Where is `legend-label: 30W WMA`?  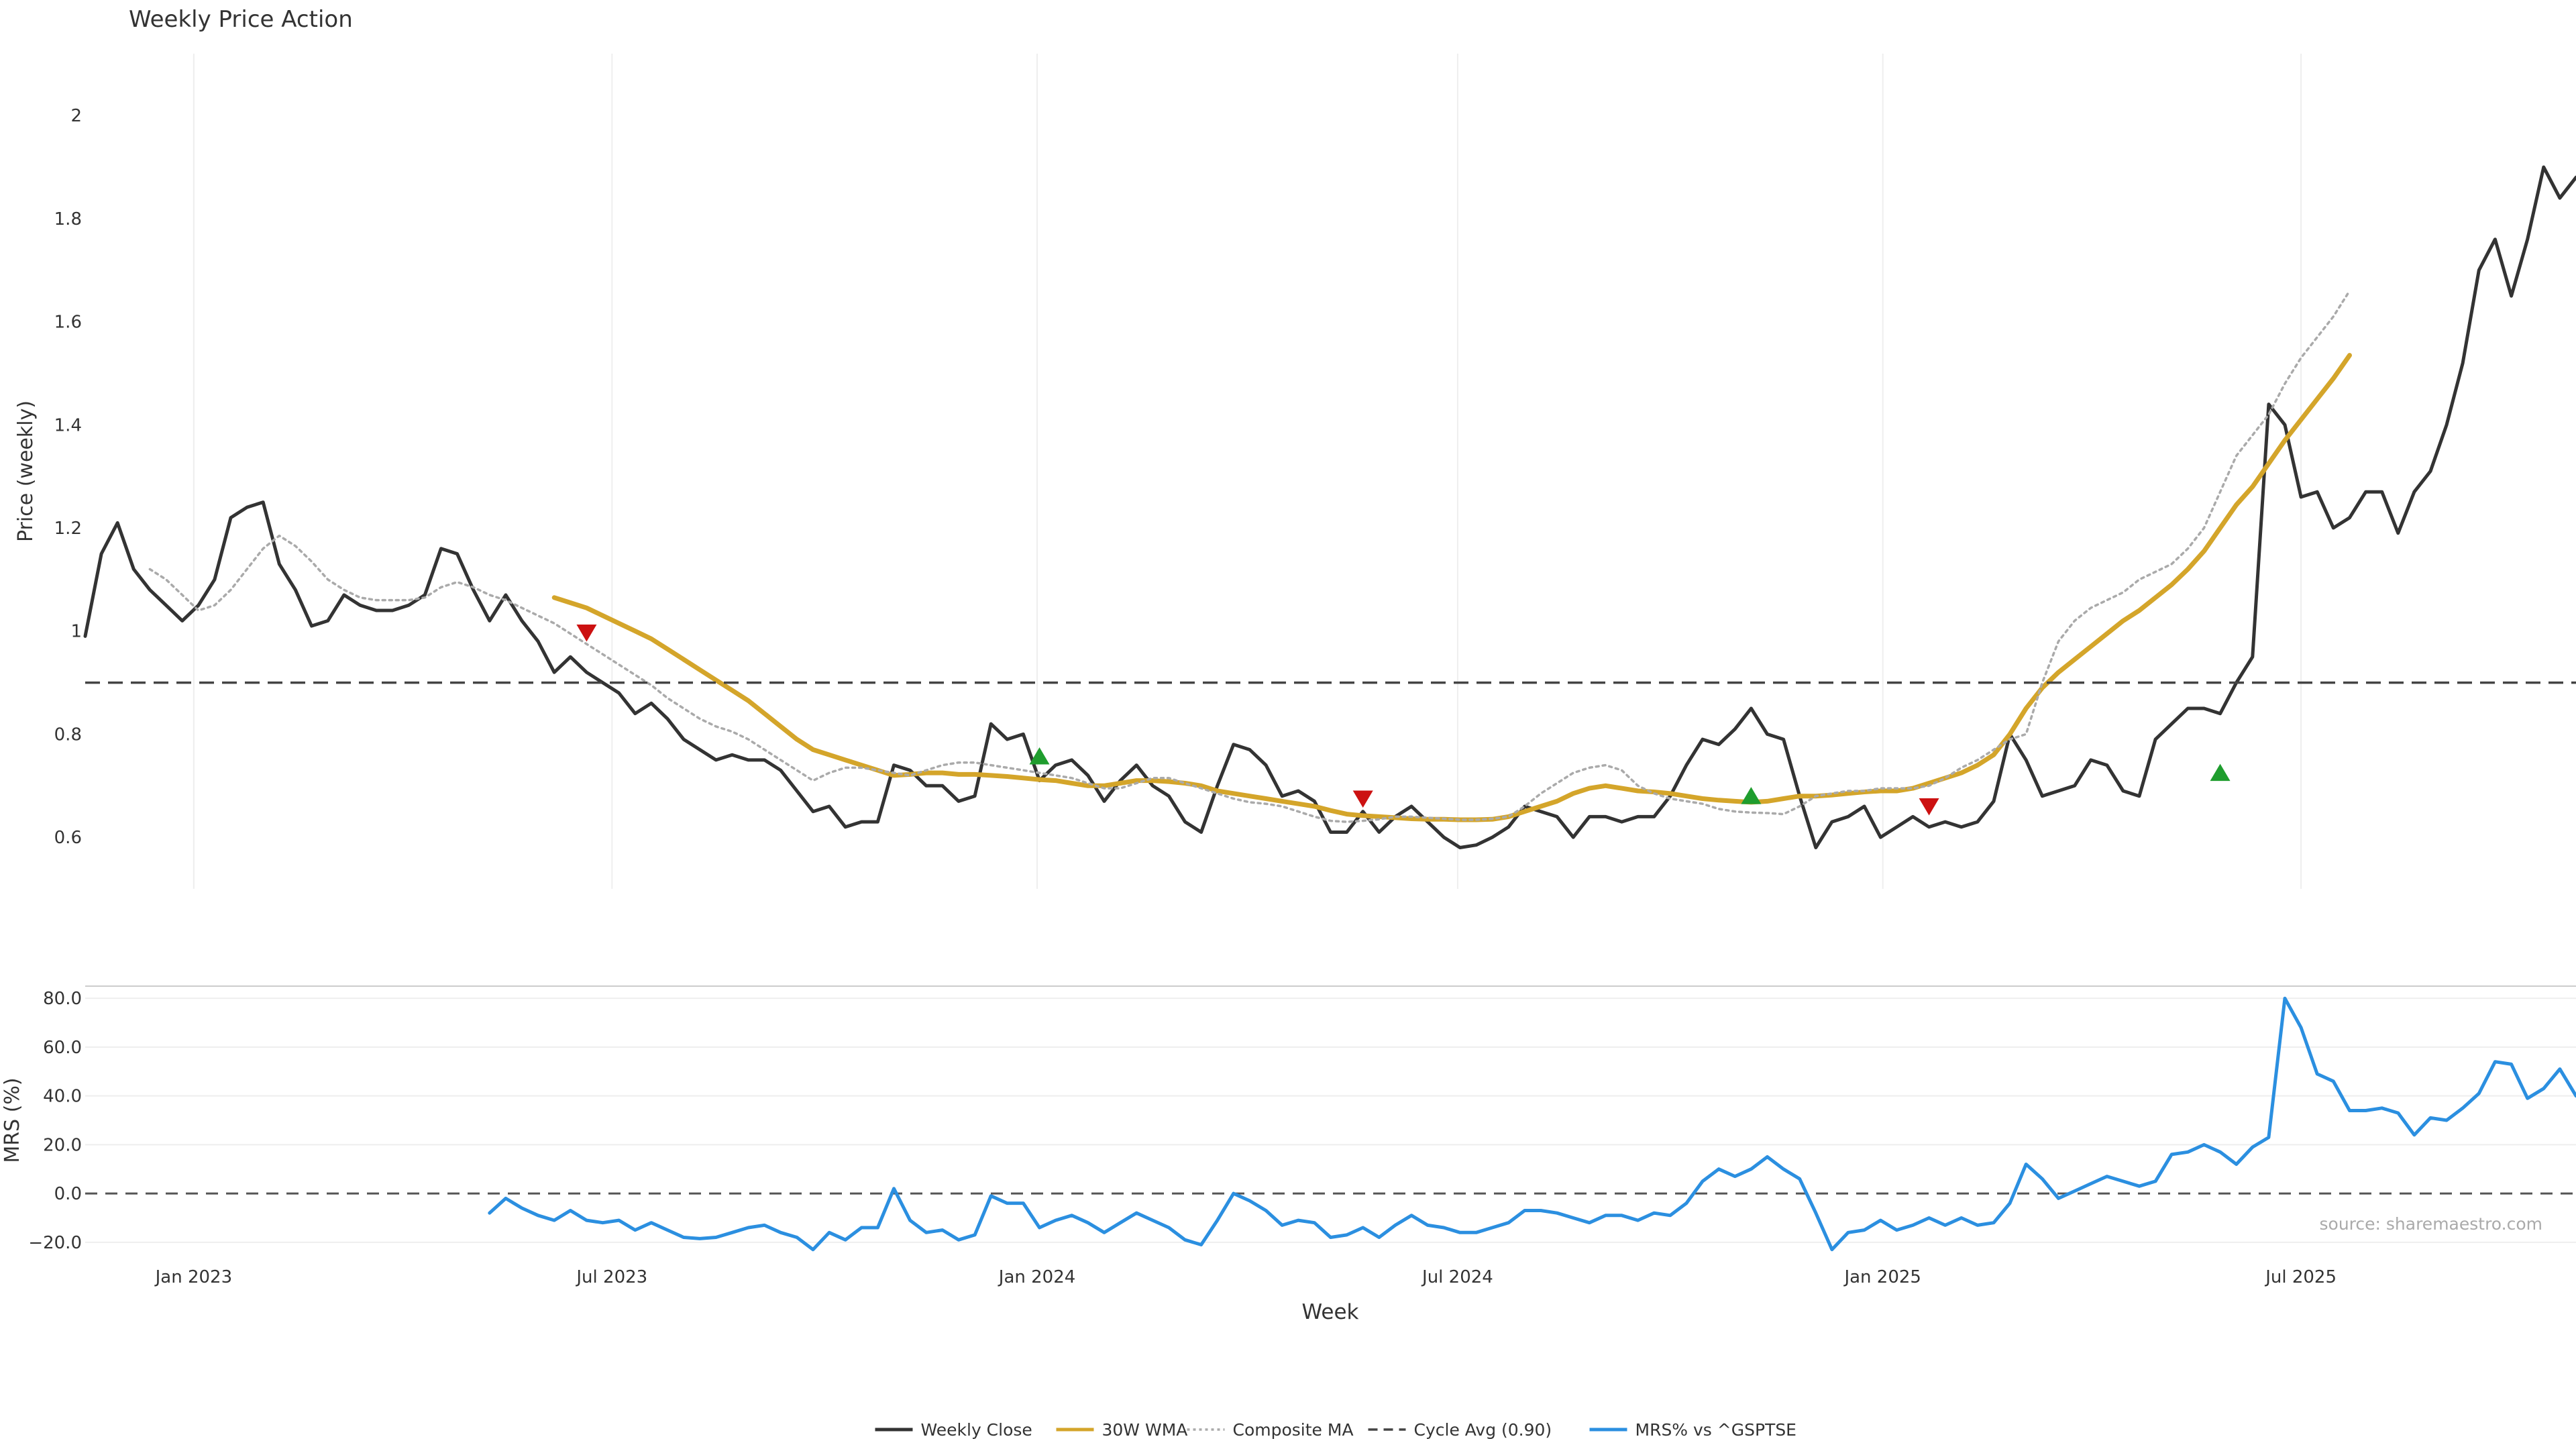 legend-label: 30W WMA is located at coordinates (1145, 1430).